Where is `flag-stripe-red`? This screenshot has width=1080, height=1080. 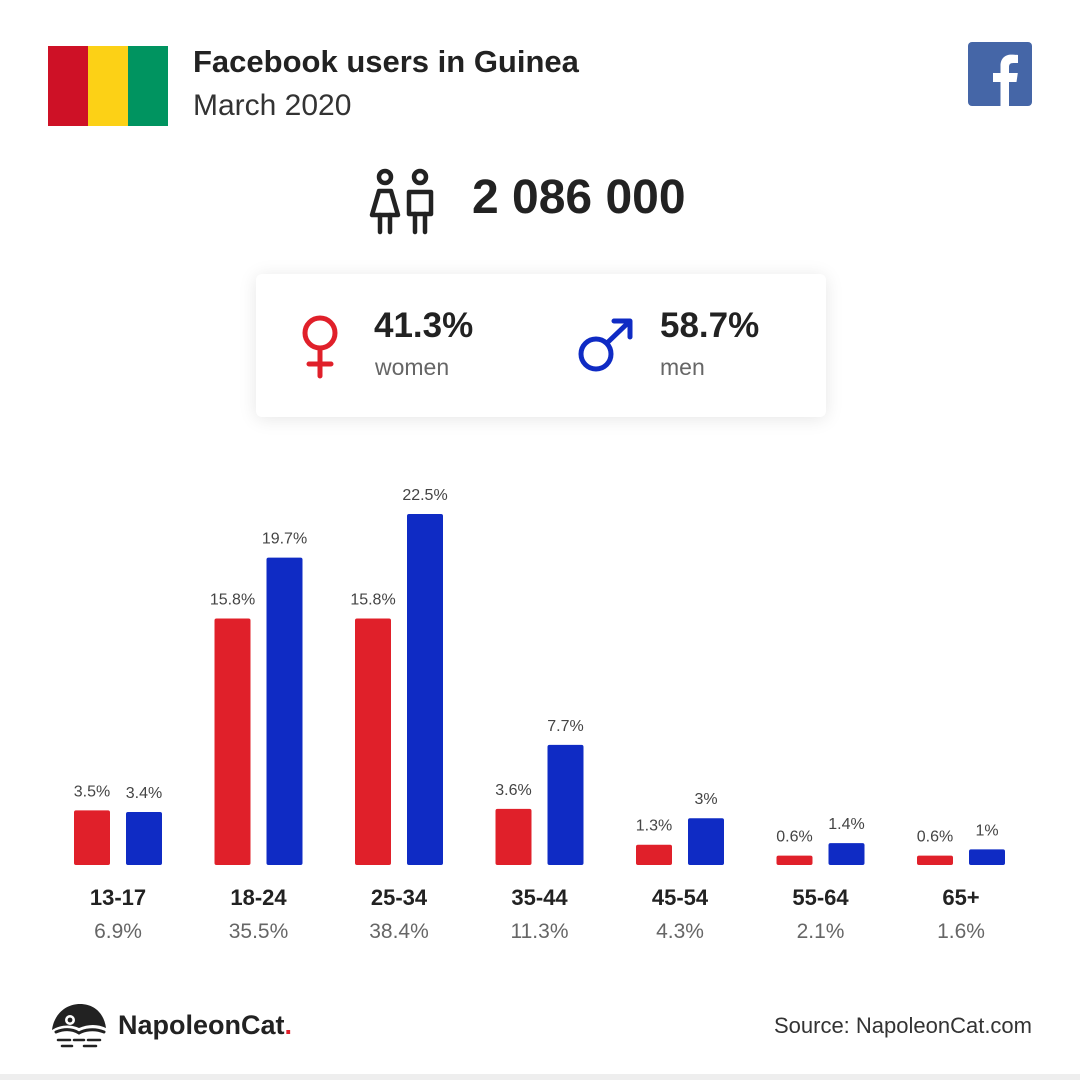 flag-stripe-red is located at coordinates (68, 86).